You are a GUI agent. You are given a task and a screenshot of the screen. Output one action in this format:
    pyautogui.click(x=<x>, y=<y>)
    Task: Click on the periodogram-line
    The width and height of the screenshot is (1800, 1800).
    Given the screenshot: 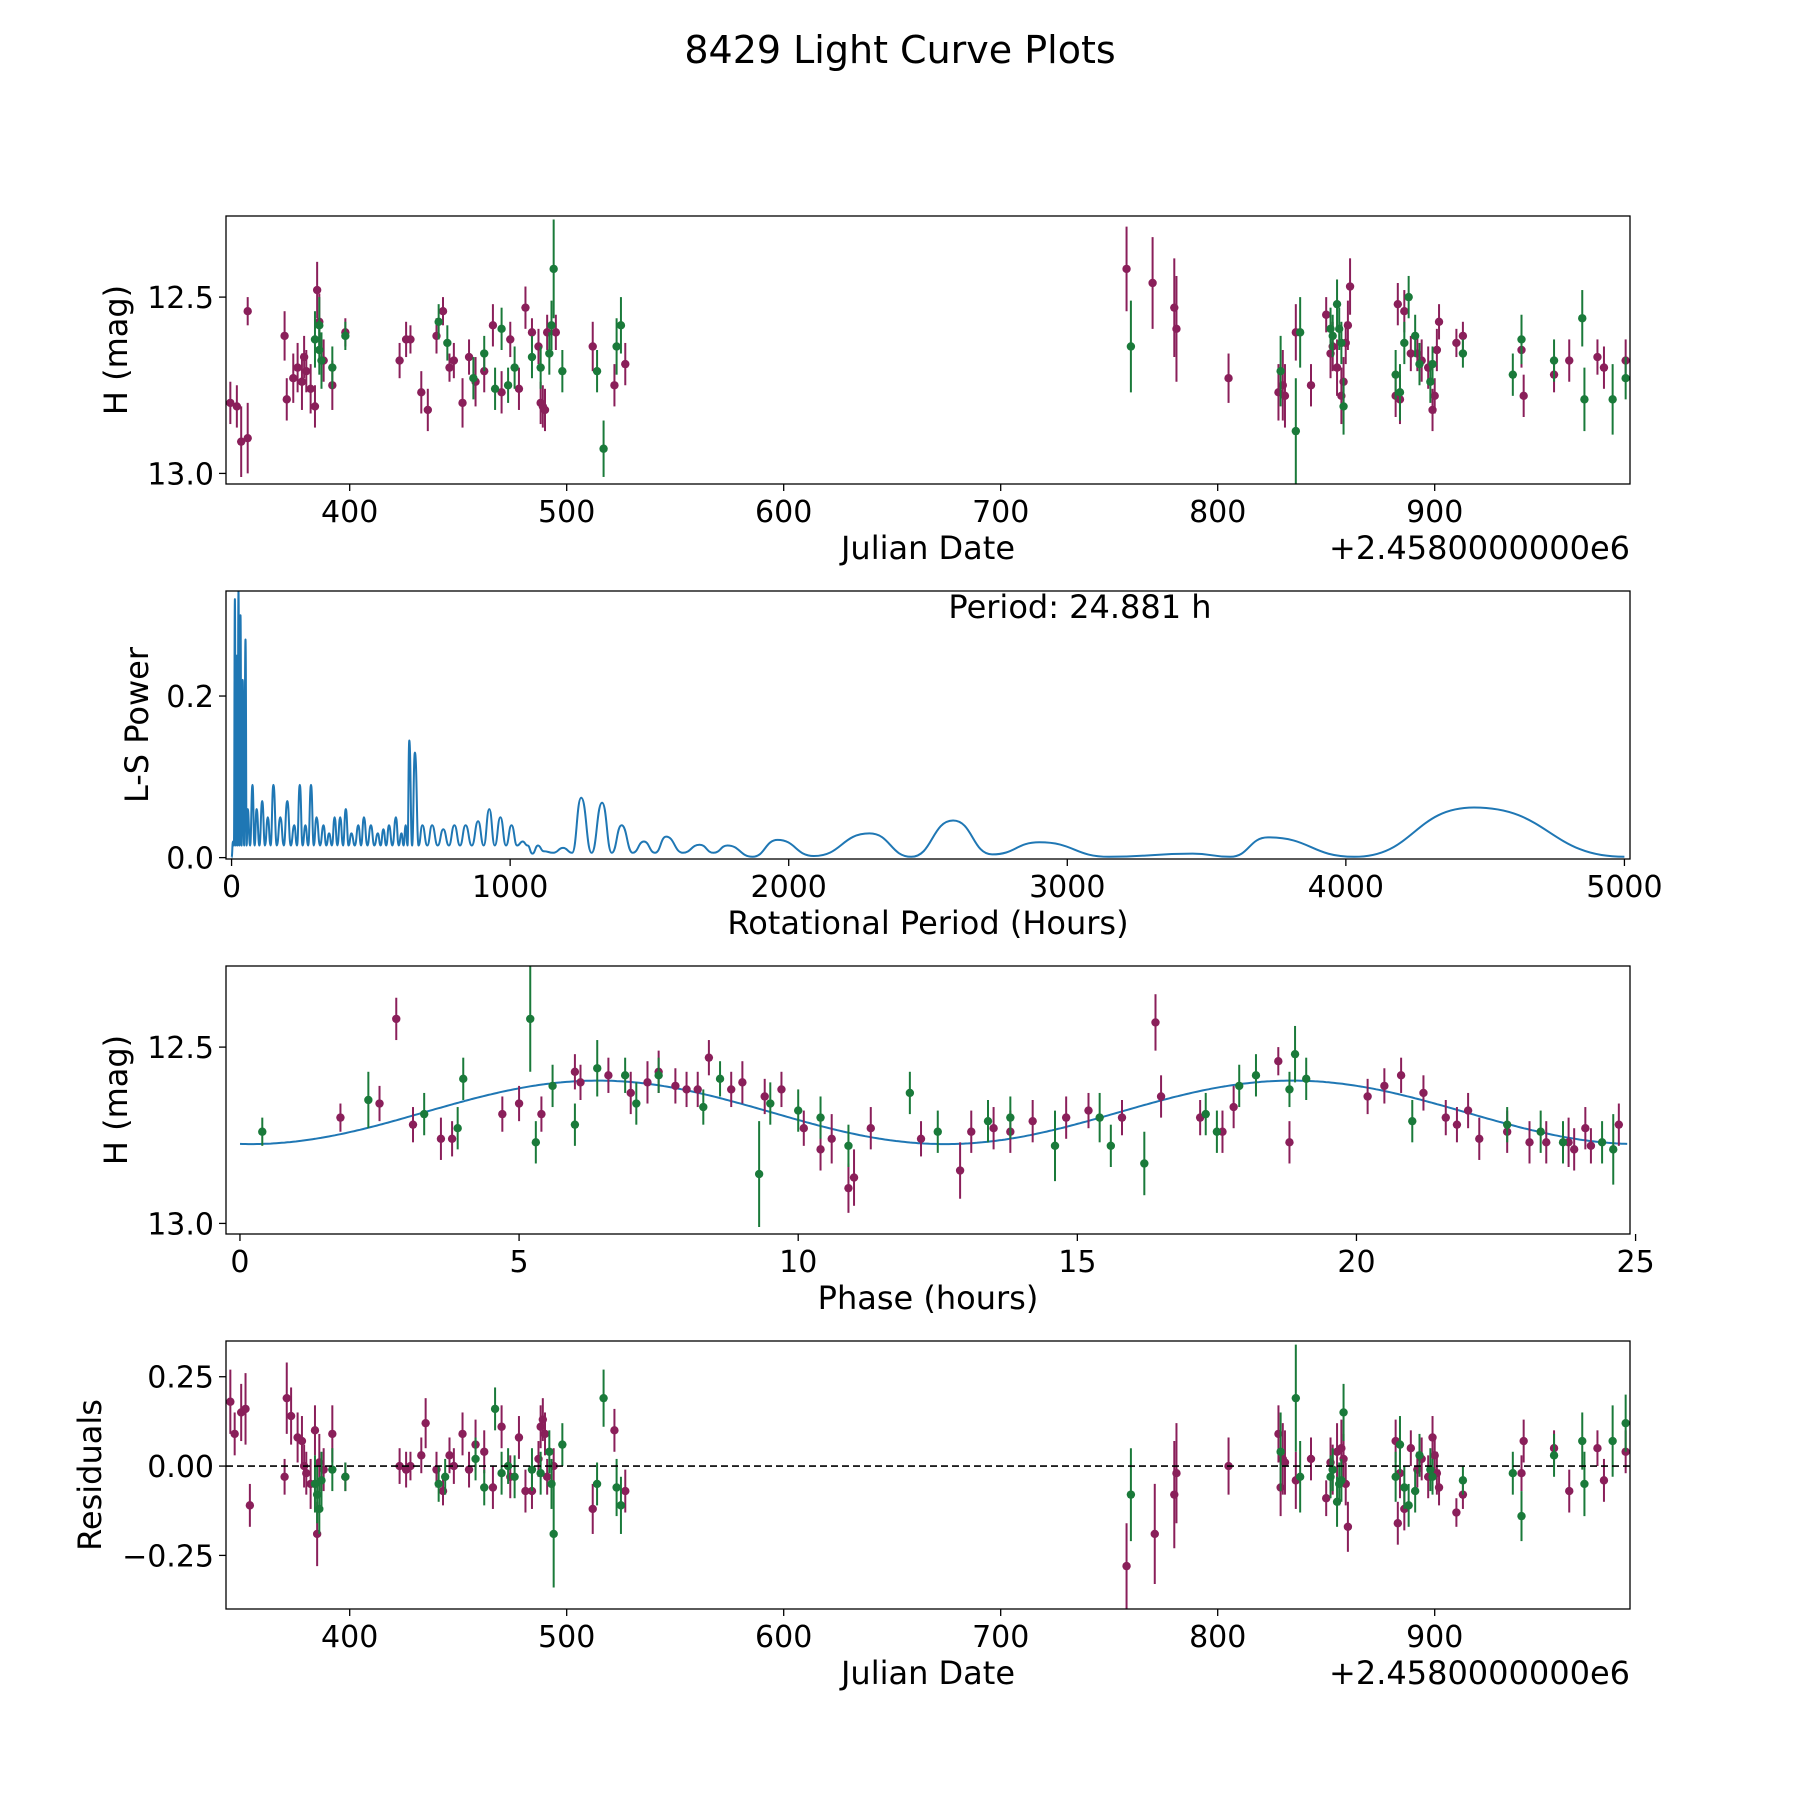 What is the action you would take?
    pyautogui.click(x=927, y=725)
    